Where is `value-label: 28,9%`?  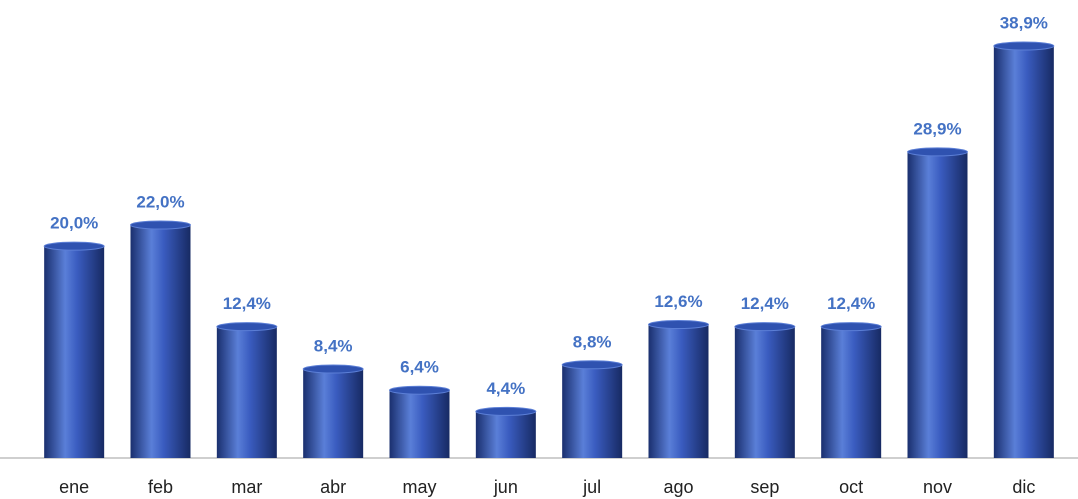
value-label: 28,9% is located at coordinates (937, 128).